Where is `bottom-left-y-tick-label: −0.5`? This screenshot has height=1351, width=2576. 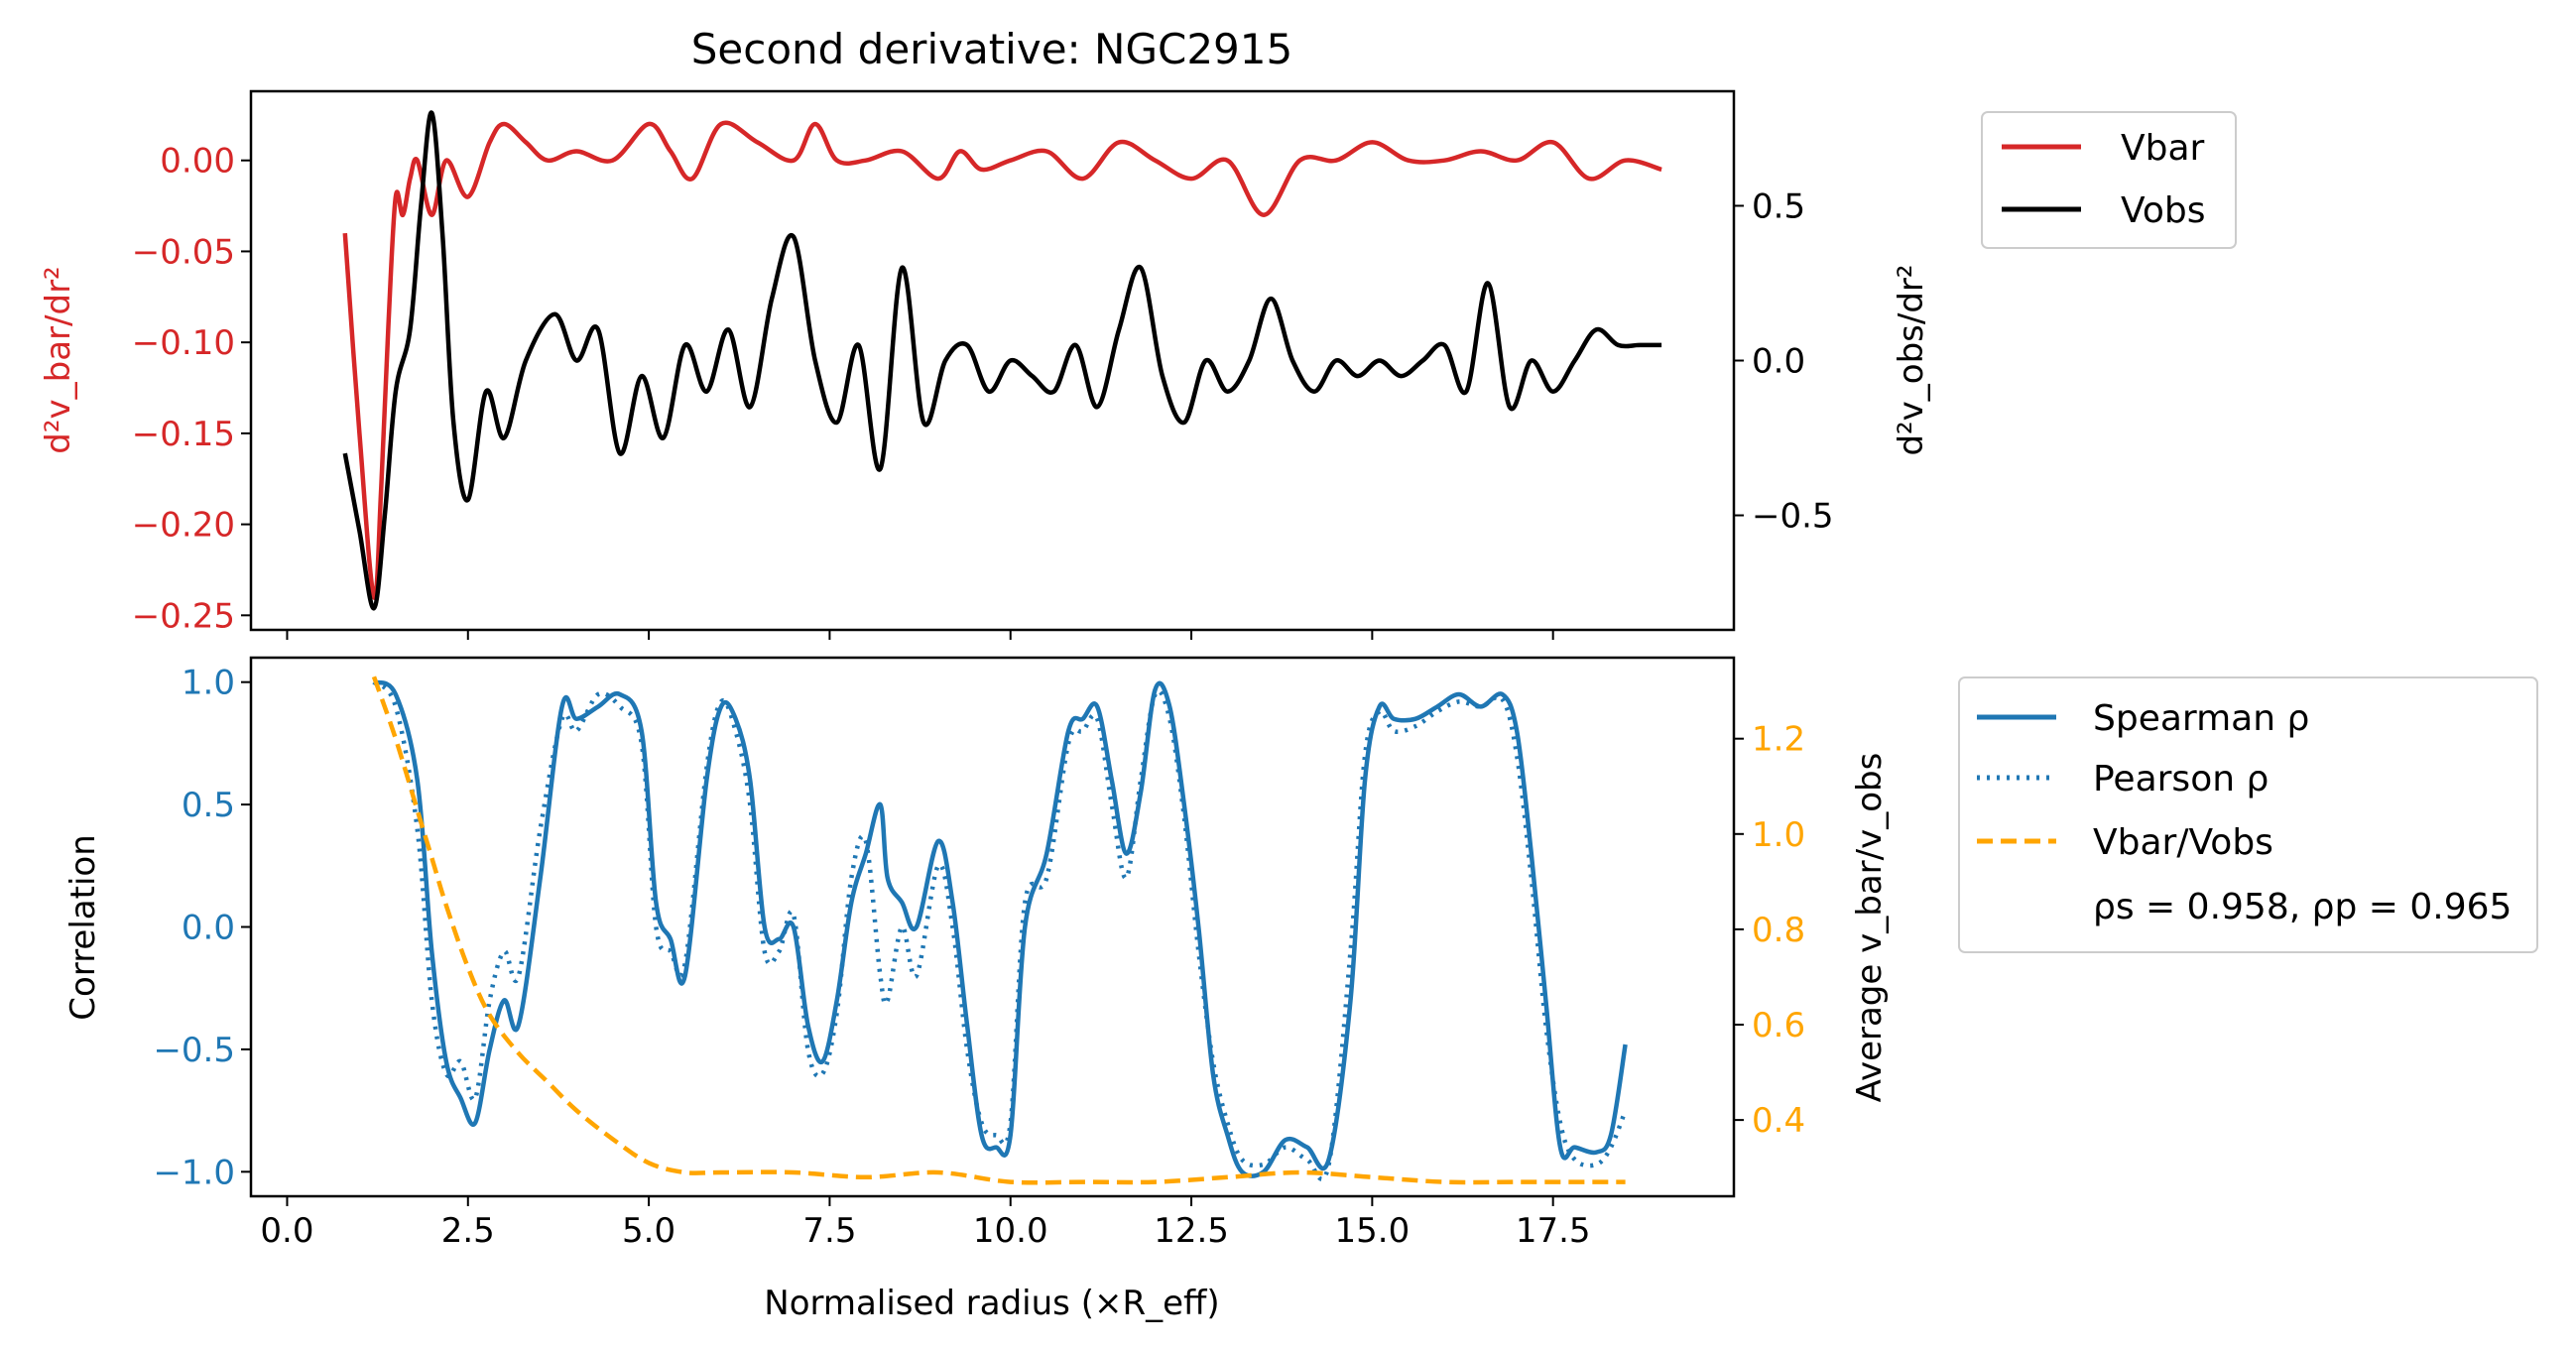 bottom-left-y-tick-label: −0.5 is located at coordinates (194, 1050).